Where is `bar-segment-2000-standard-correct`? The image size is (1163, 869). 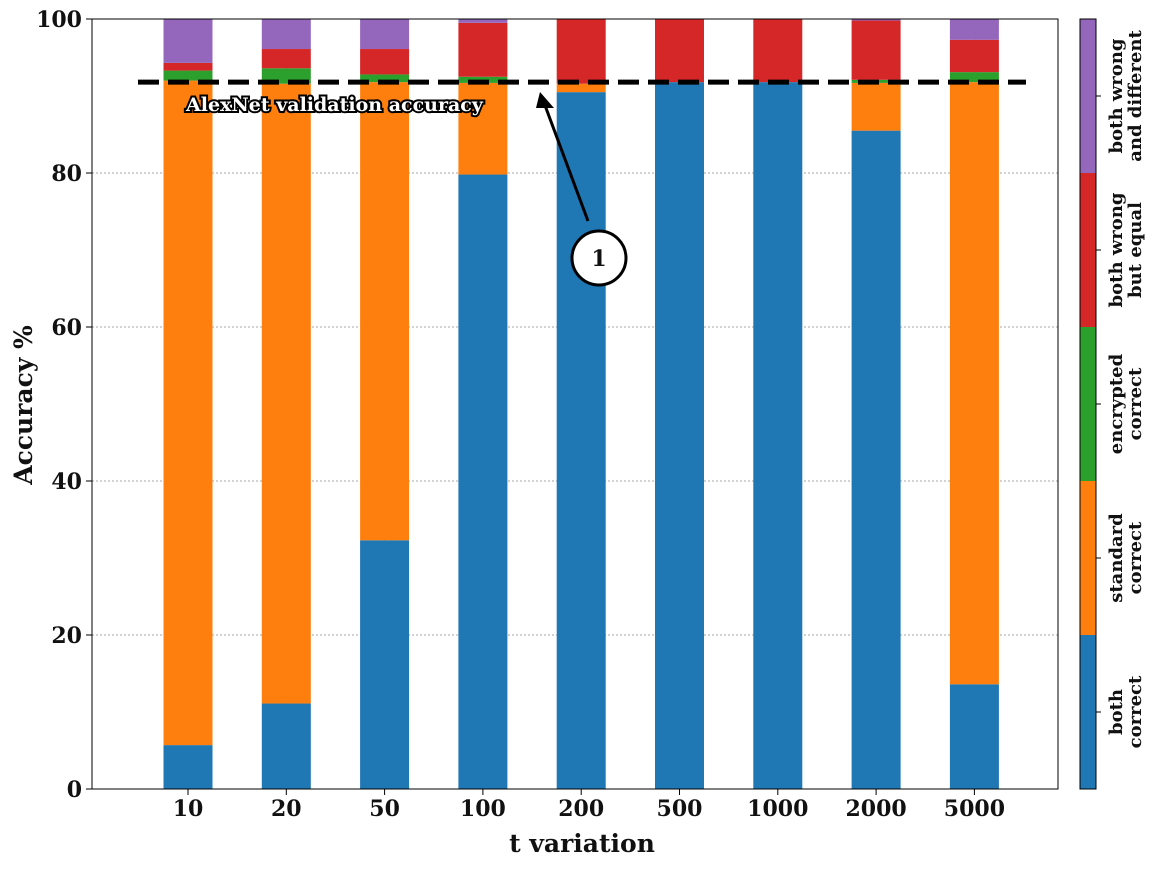
bar-segment-2000-standard-correct is located at coordinates (876, 106).